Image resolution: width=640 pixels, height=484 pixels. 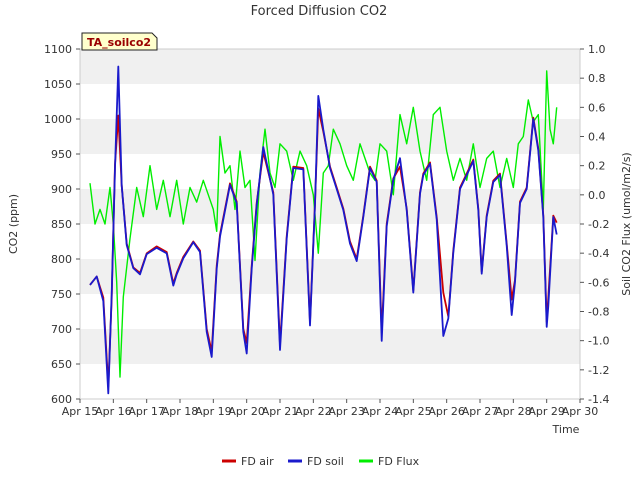 What do you see at coordinates (346, 411) in the screenshot?
I see `x-tick-label: Apr 23` at bounding box center [346, 411].